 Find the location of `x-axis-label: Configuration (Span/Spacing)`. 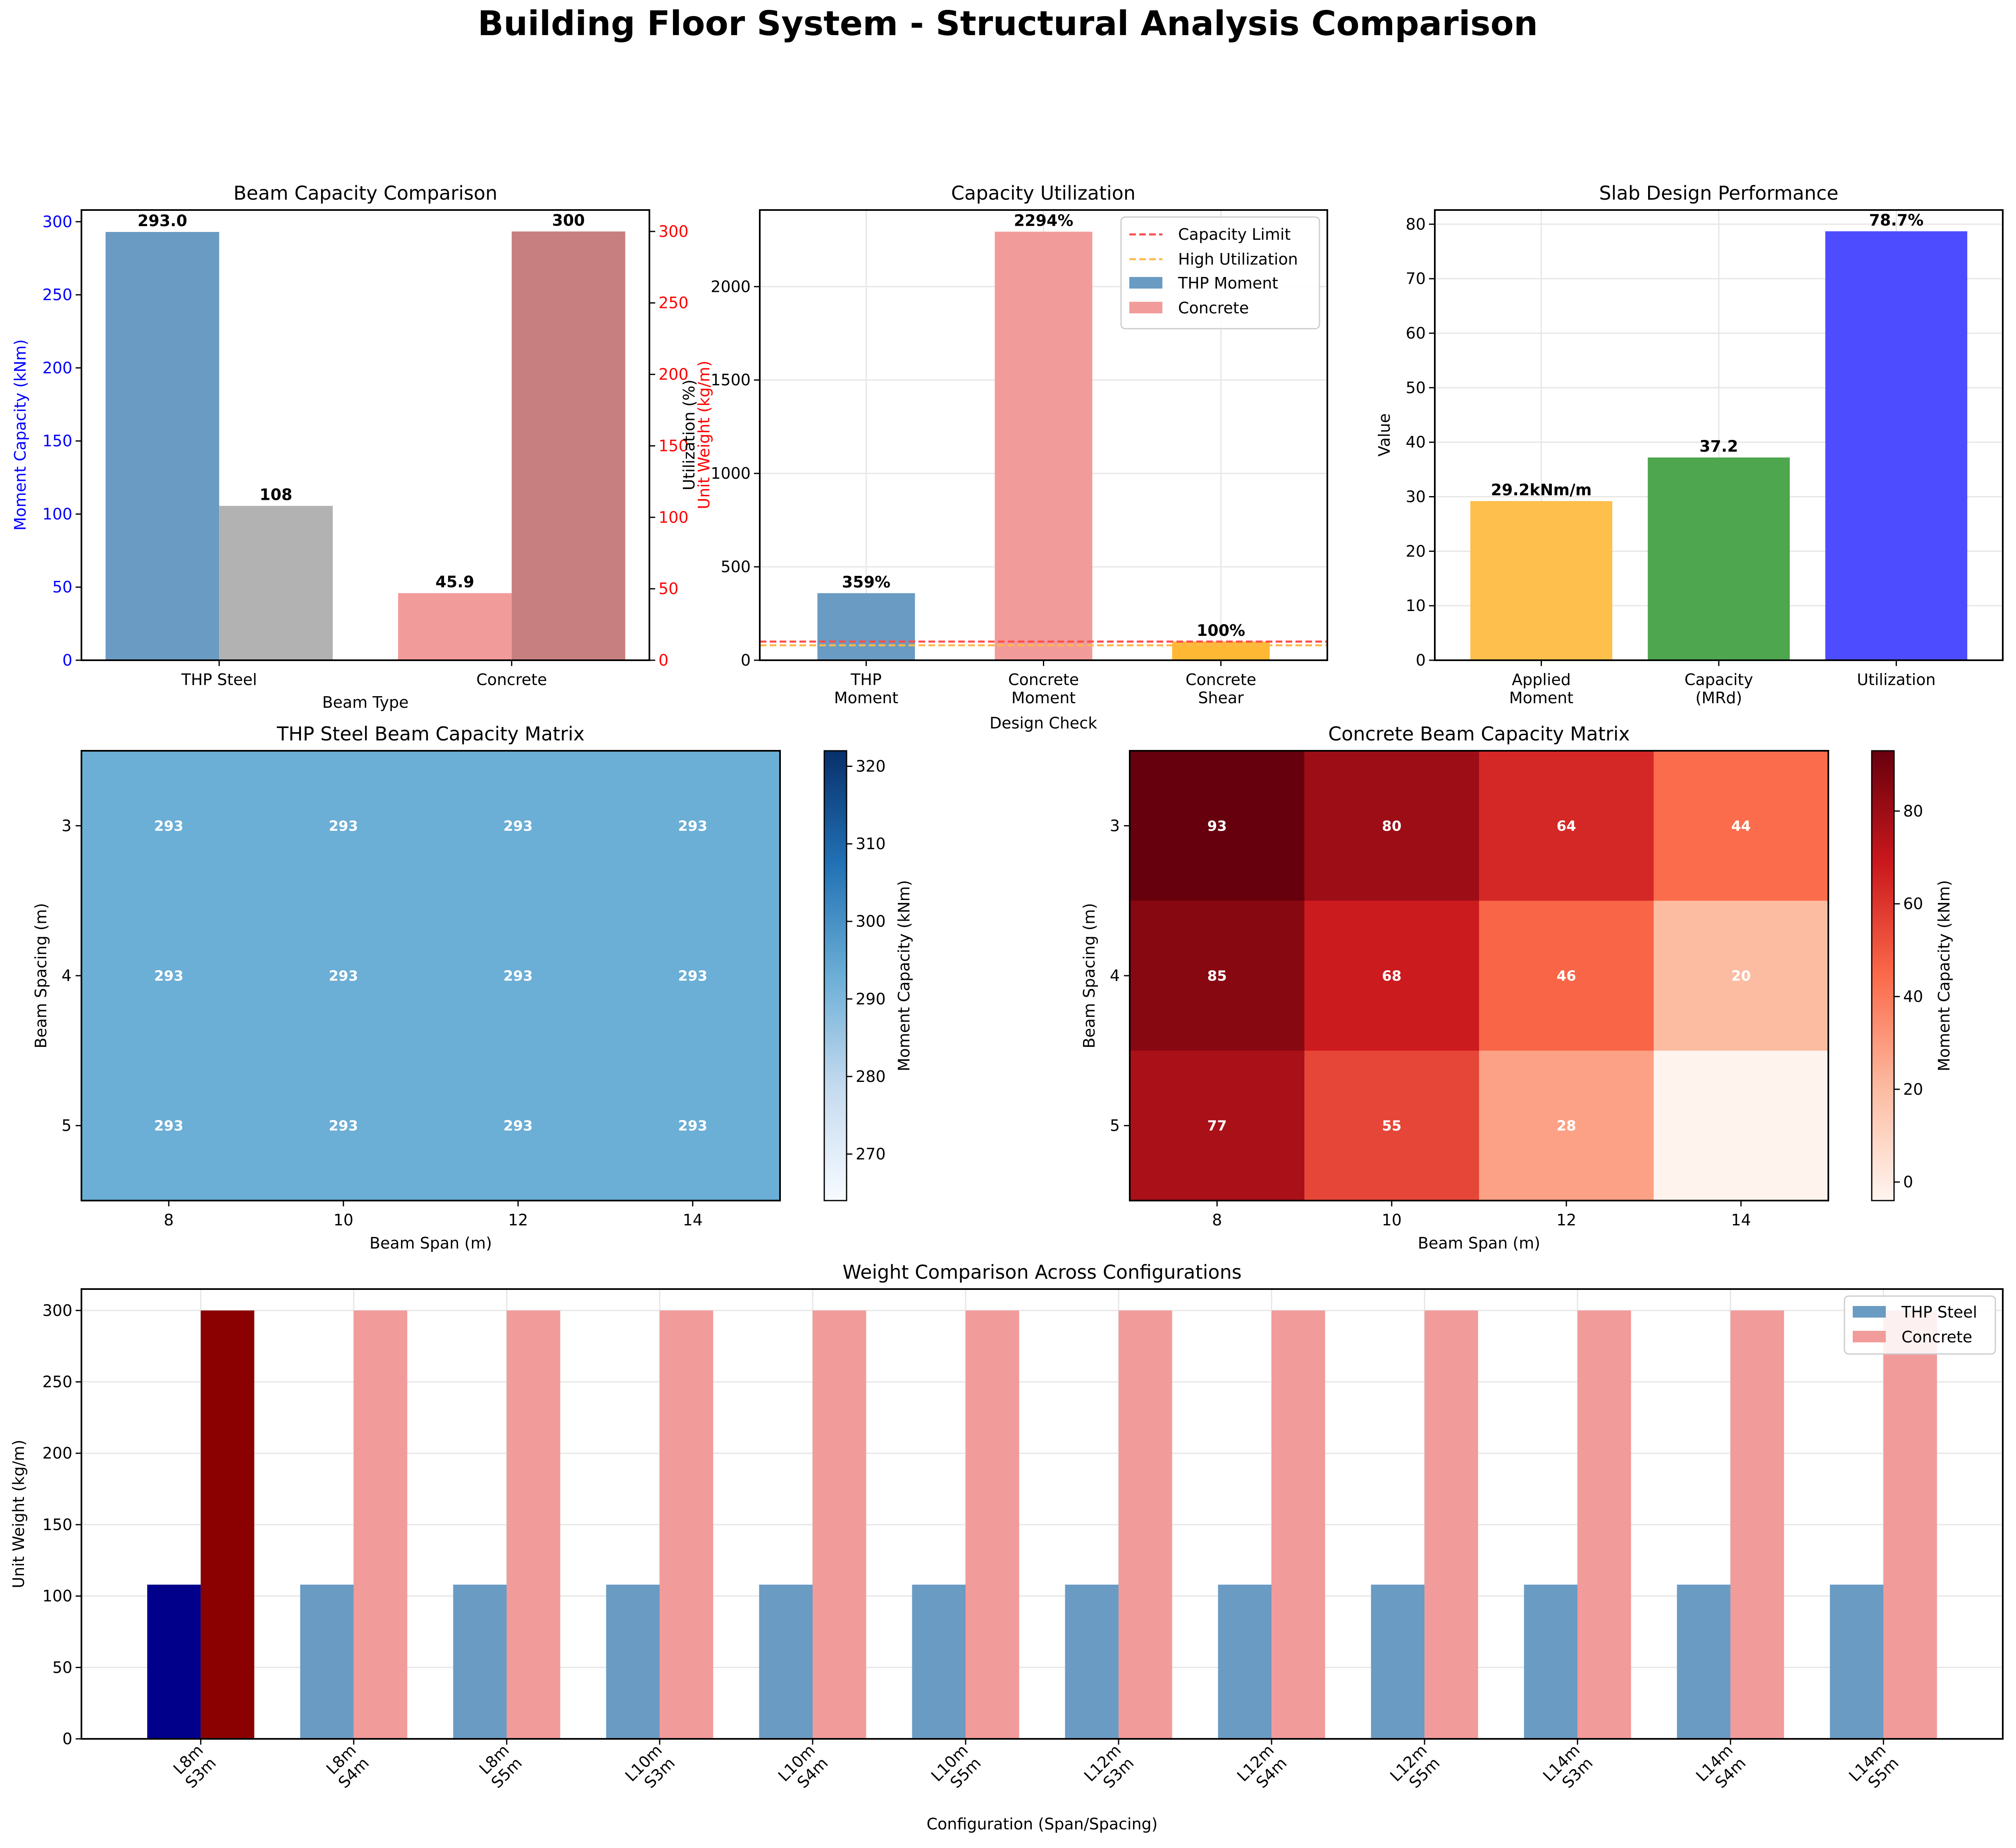

x-axis-label: Configuration (Span/Spacing) is located at coordinates (1041, 1824).